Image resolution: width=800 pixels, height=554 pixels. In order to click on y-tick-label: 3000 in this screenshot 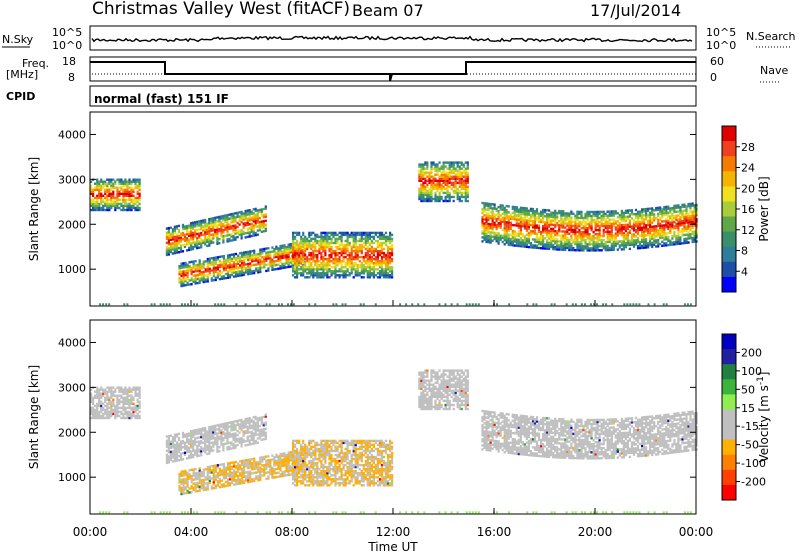, I will do `click(72, 179)`.